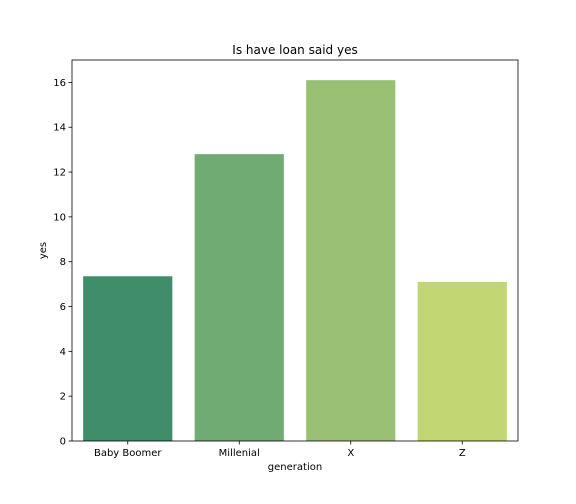 This screenshot has height=504, width=576. I want to click on y-tick-label: 8, so click(63, 262).